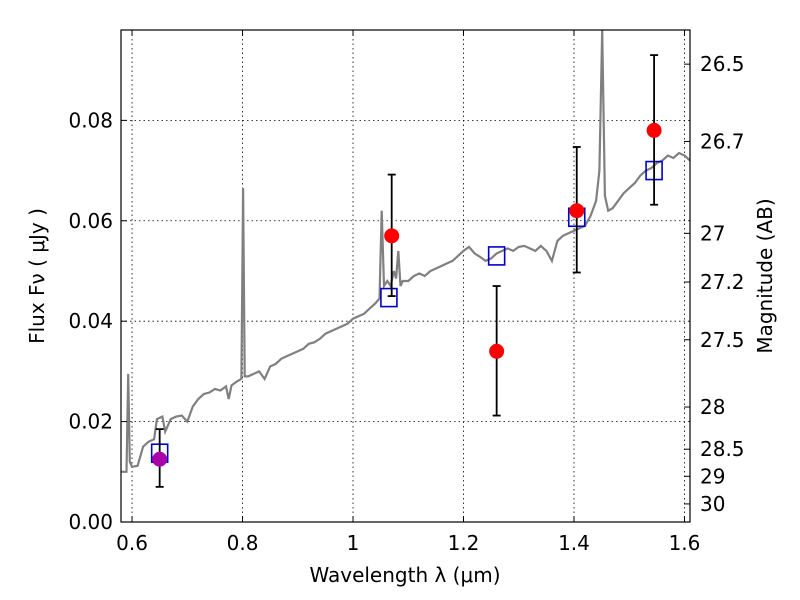  Describe the element at coordinates (722, 340) in the screenshot. I see `y2-tick-label: 27.5` at that location.